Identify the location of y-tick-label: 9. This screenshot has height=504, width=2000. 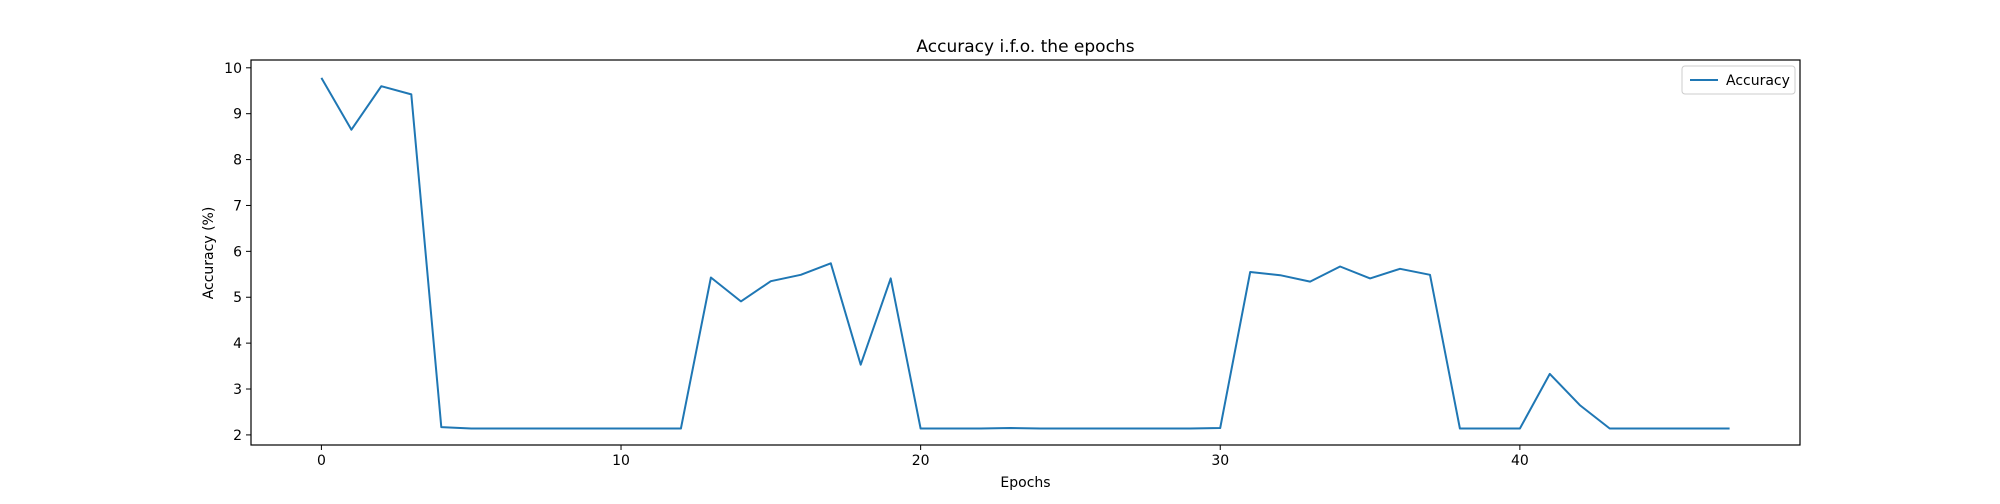
(237, 115).